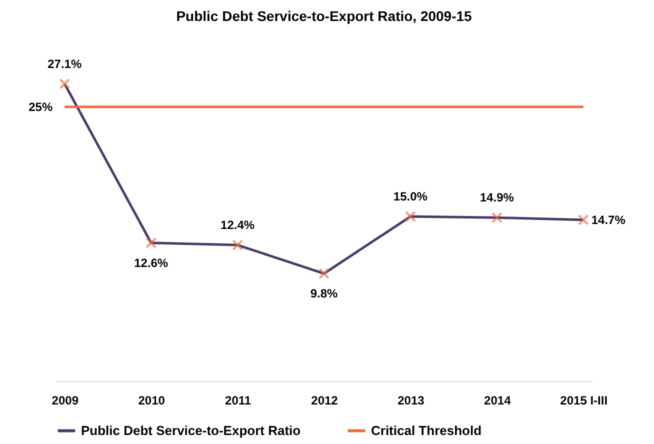 The height and width of the screenshot is (444, 654). What do you see at coordinates (65, 401) in the screenshot?
I see `x-tick-label: 2009` at bounding box center [65, 401].